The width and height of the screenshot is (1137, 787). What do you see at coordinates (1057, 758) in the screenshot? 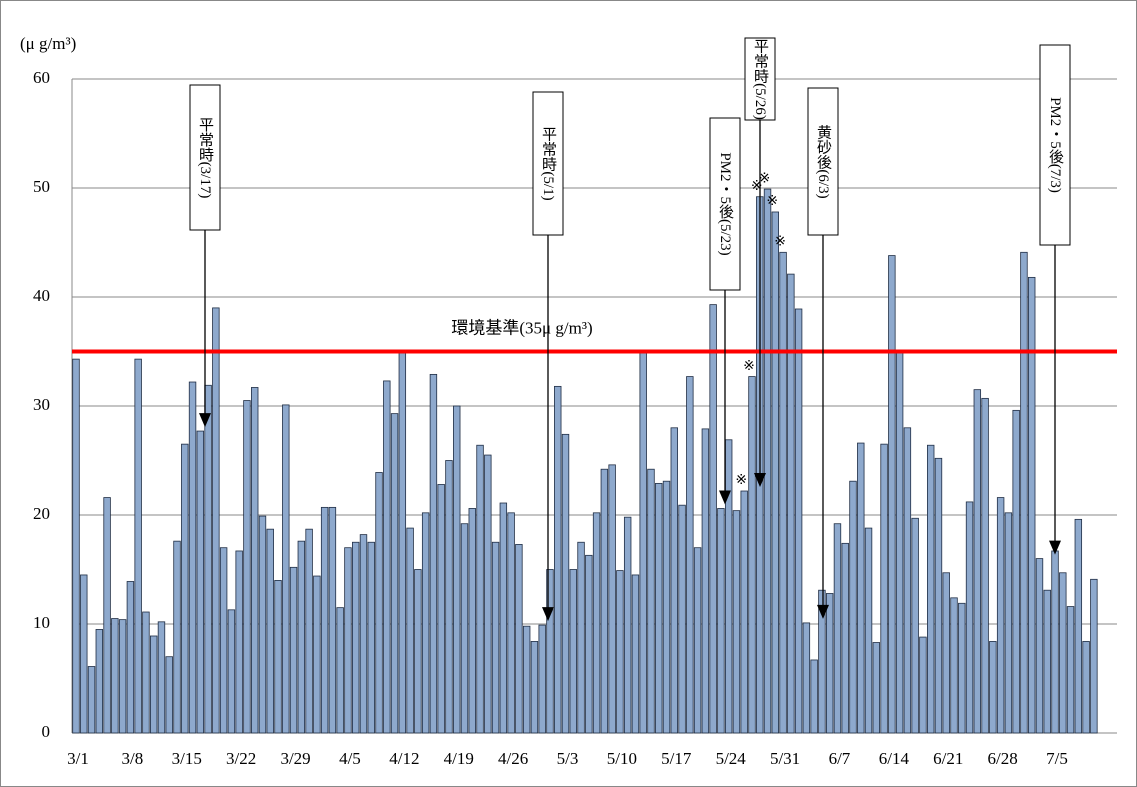
I see `x-tick-label: 7/5` at bounding box center [1057, 758].